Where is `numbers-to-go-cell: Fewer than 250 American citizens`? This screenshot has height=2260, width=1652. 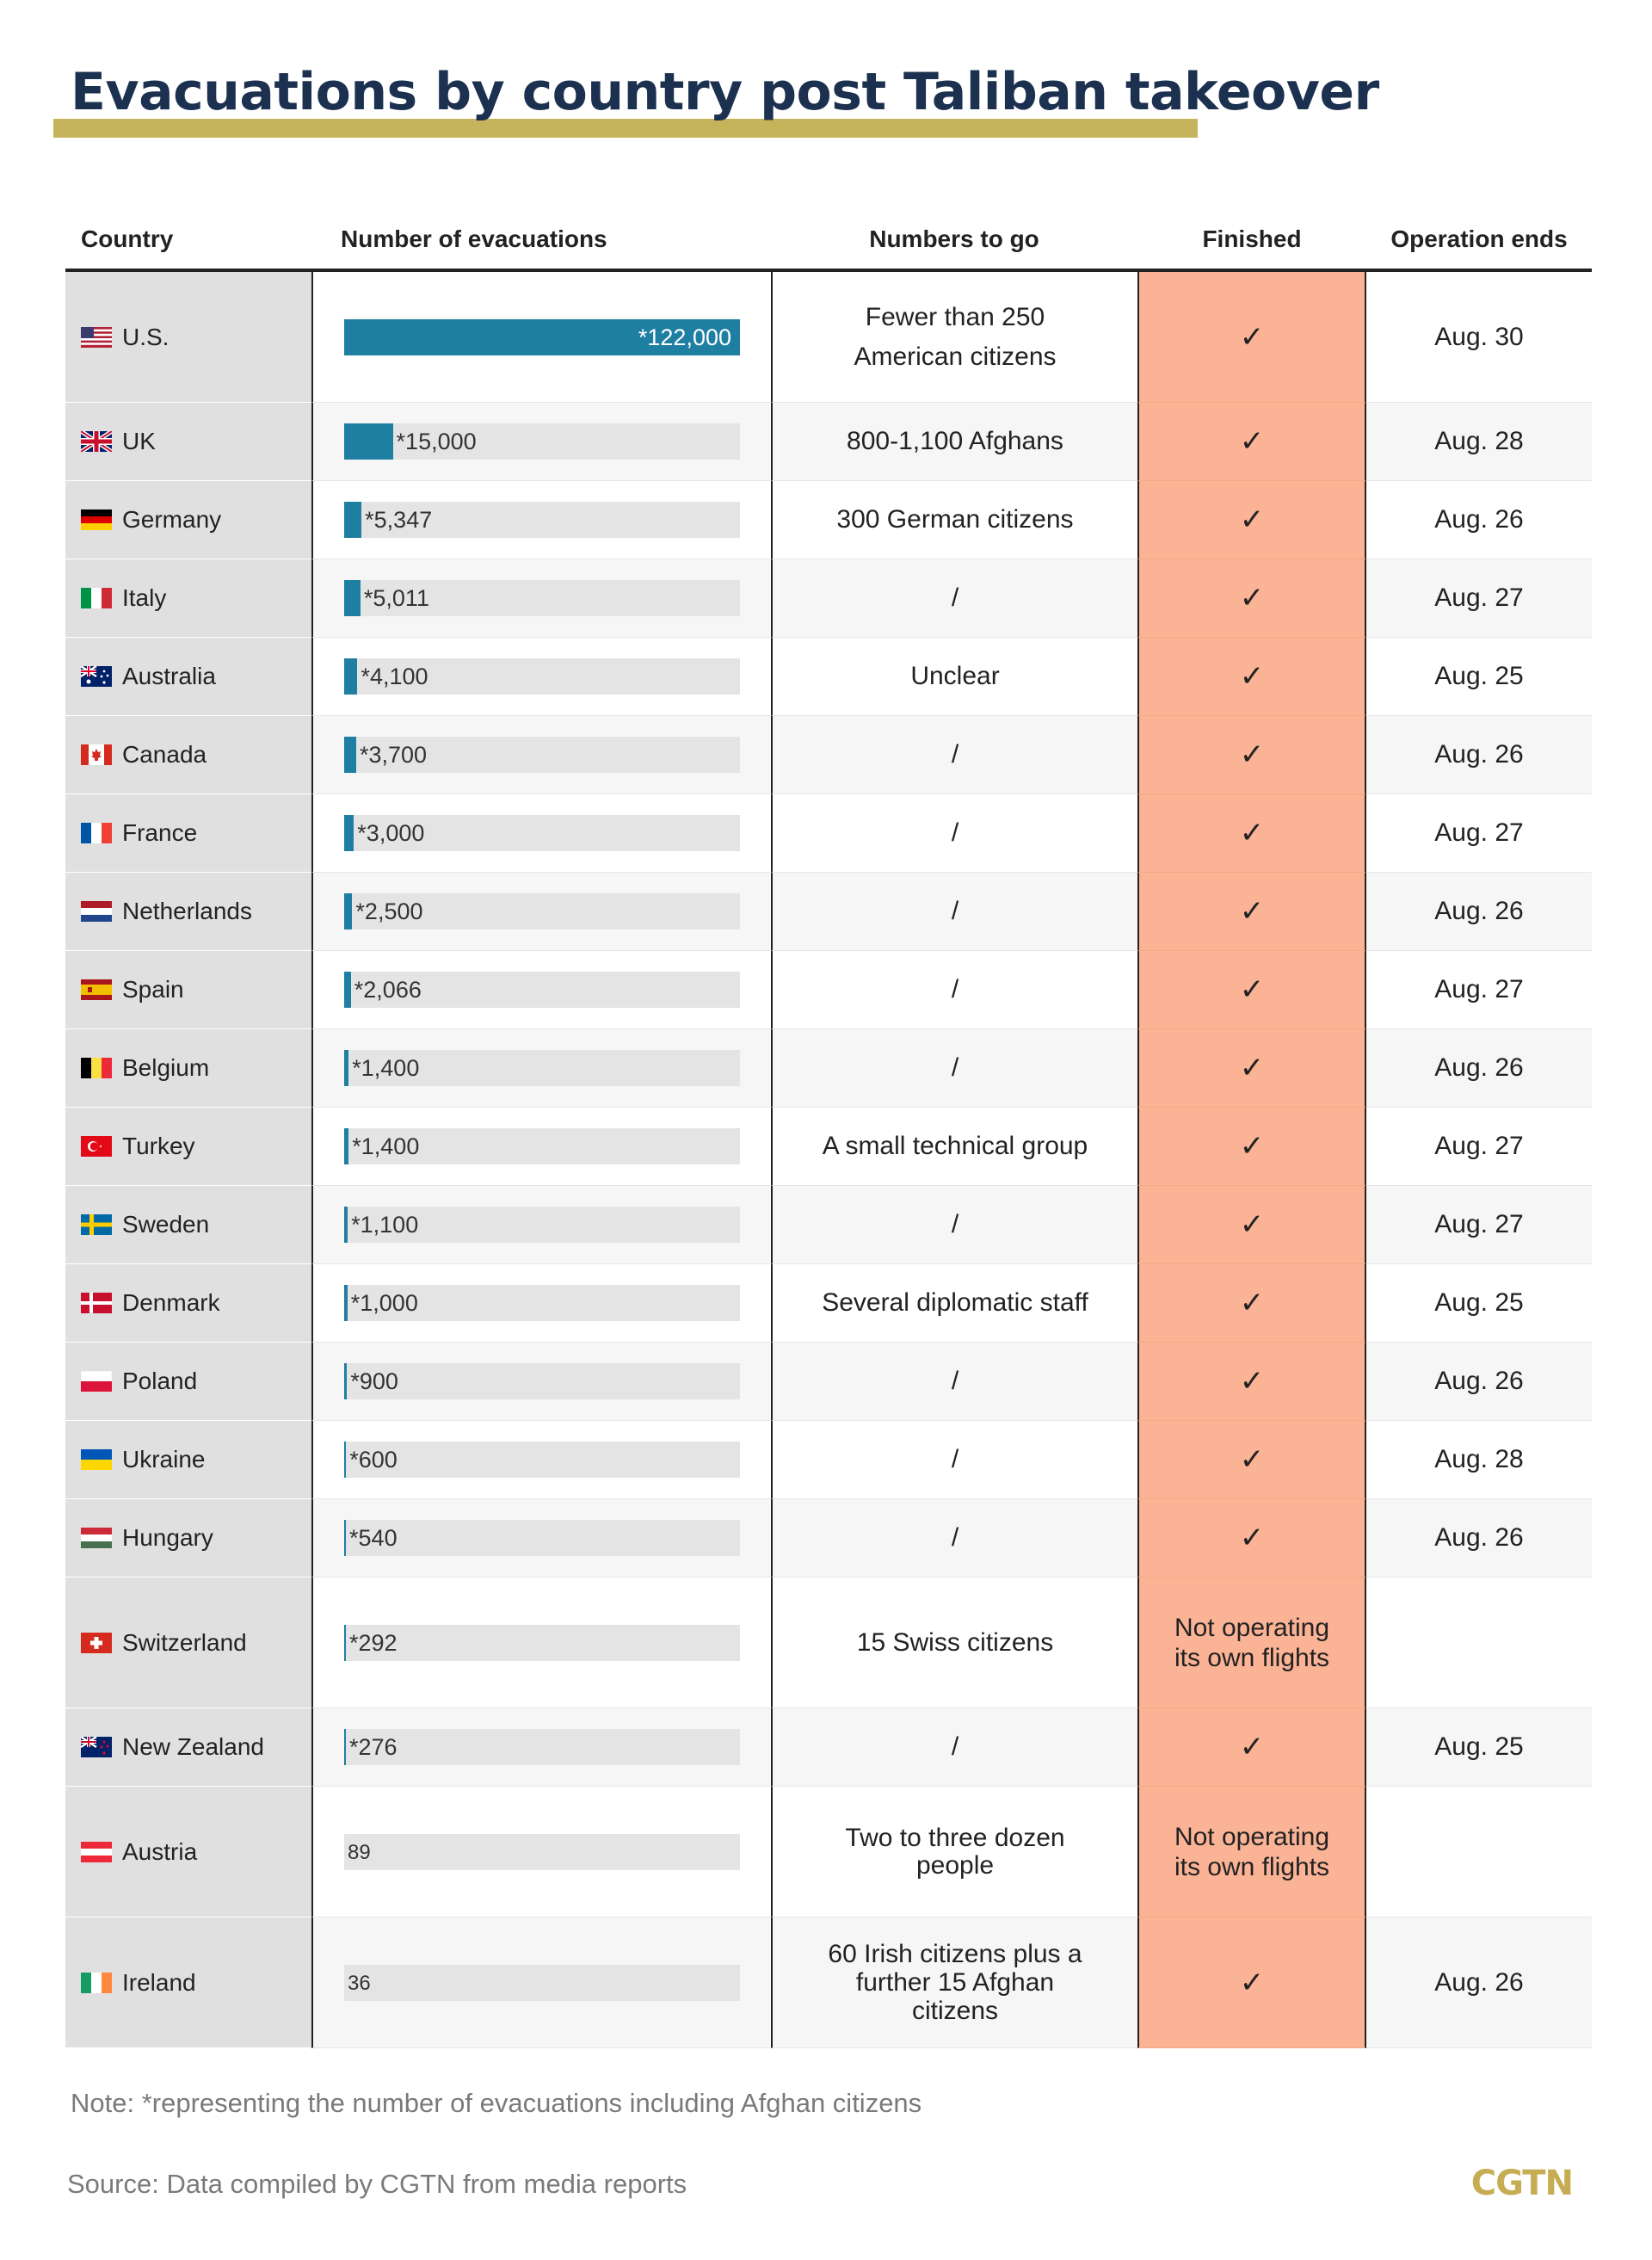 numbers-to-go-cell: Fewer than 250 American citizens is located at coordinates (954, 337).